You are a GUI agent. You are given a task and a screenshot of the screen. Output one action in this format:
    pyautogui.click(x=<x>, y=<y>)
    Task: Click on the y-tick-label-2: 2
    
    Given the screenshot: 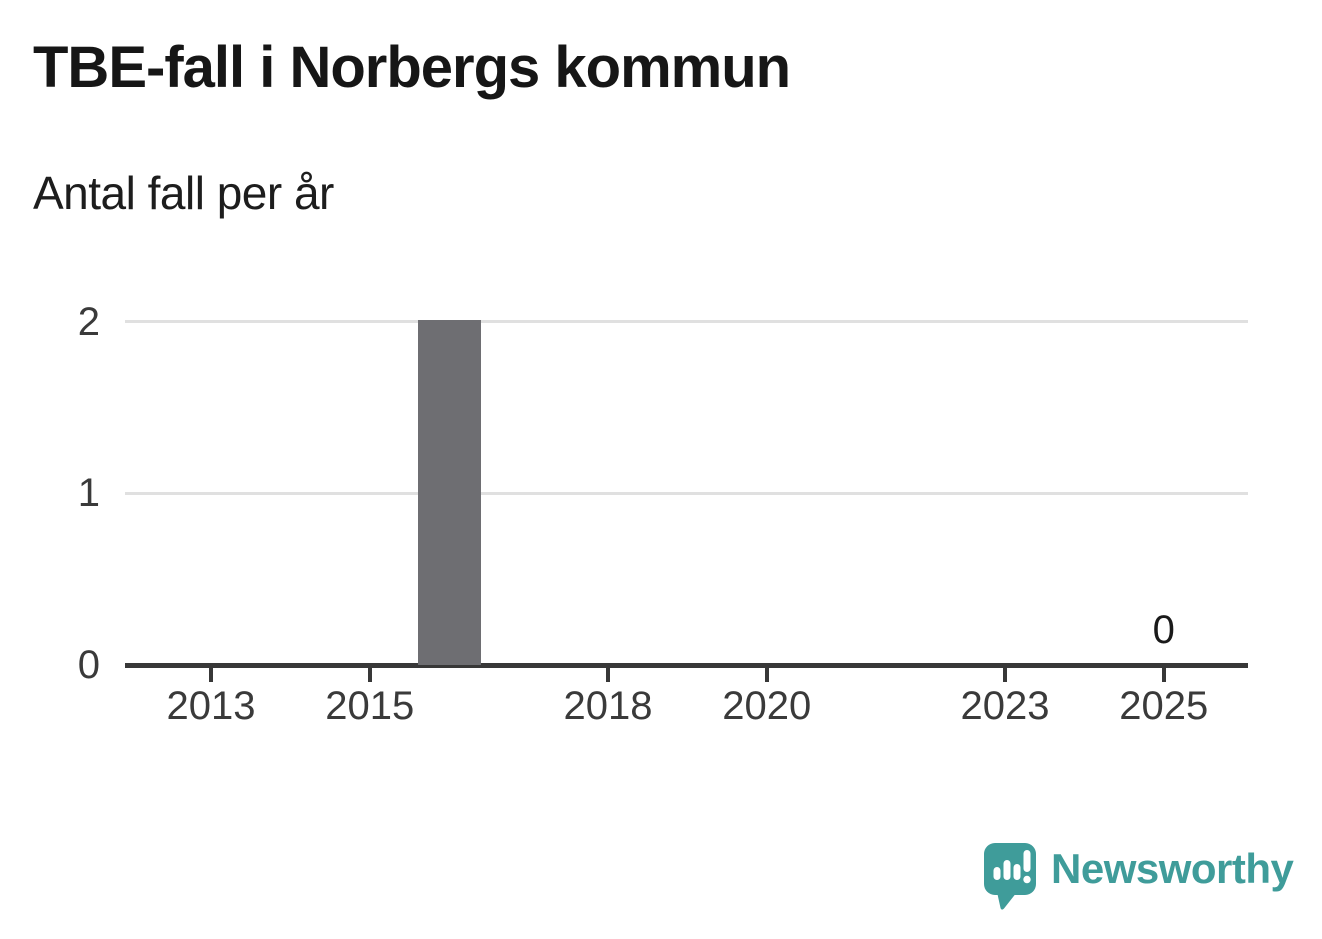 What is the action you would take?
    pyautogui.click(x=88, y=321)
    